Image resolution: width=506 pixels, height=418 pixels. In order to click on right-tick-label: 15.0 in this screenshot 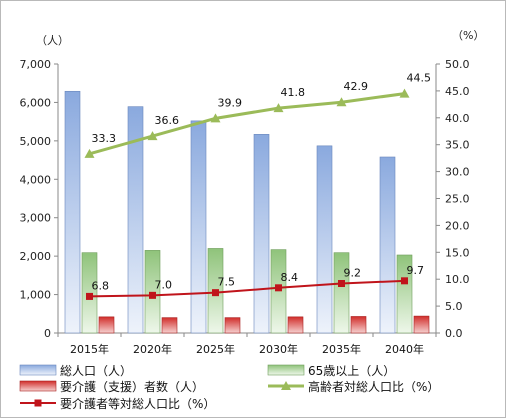, I will do `click(457, 252)`.